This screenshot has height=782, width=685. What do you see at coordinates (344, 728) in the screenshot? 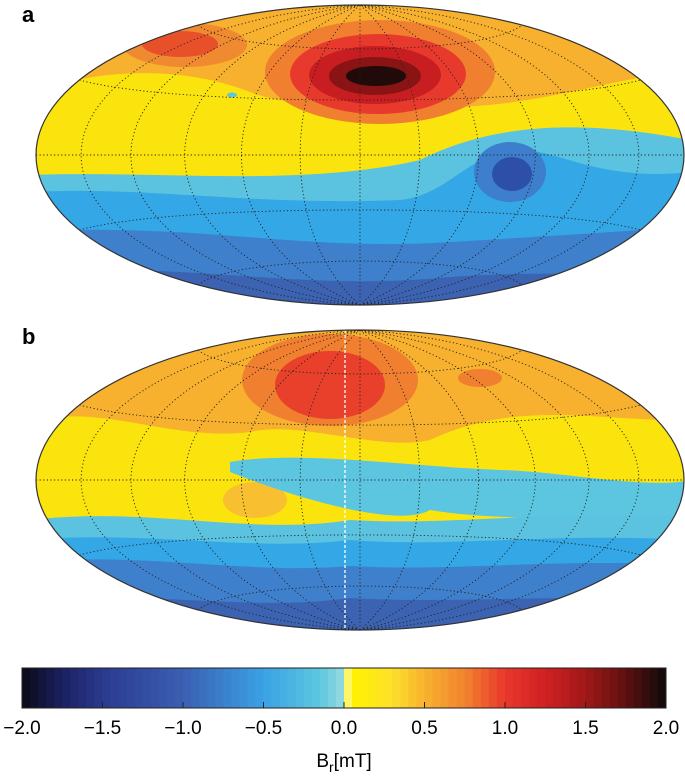
I see `colorbar-tick-label: 0.0` at bounding box center [344, 728].